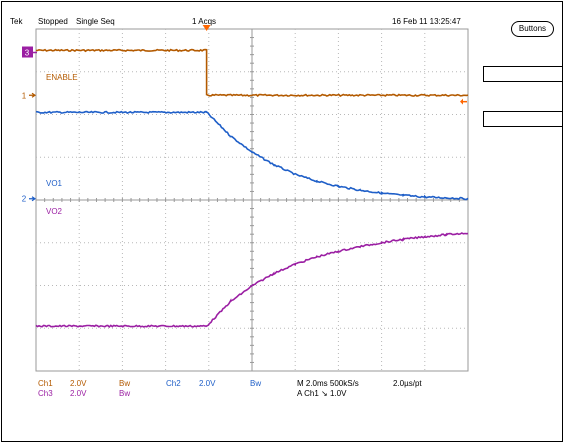 This screenshot has height=445, width=566. Describe the element at coordinates (62, 77) in the screenshot. I see `ch1-trace-label: ENABLE` at that location.